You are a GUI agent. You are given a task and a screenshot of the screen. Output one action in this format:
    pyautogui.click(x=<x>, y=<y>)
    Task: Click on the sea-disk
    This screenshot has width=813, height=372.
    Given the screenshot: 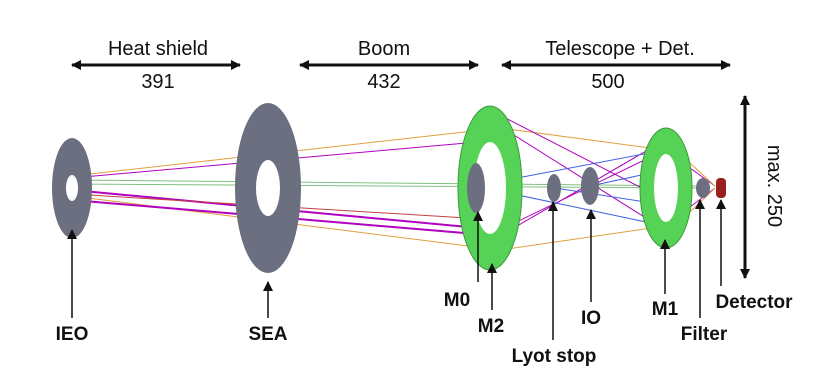 What is the action you would take?
    pyautogui.click(x=268, y=188)
    